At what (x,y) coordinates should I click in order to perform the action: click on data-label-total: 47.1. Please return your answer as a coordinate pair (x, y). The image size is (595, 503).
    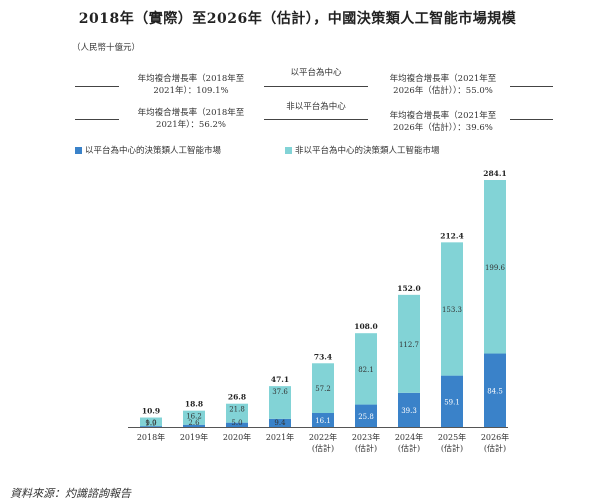
    Looking at the image, I should click on (280, 379).